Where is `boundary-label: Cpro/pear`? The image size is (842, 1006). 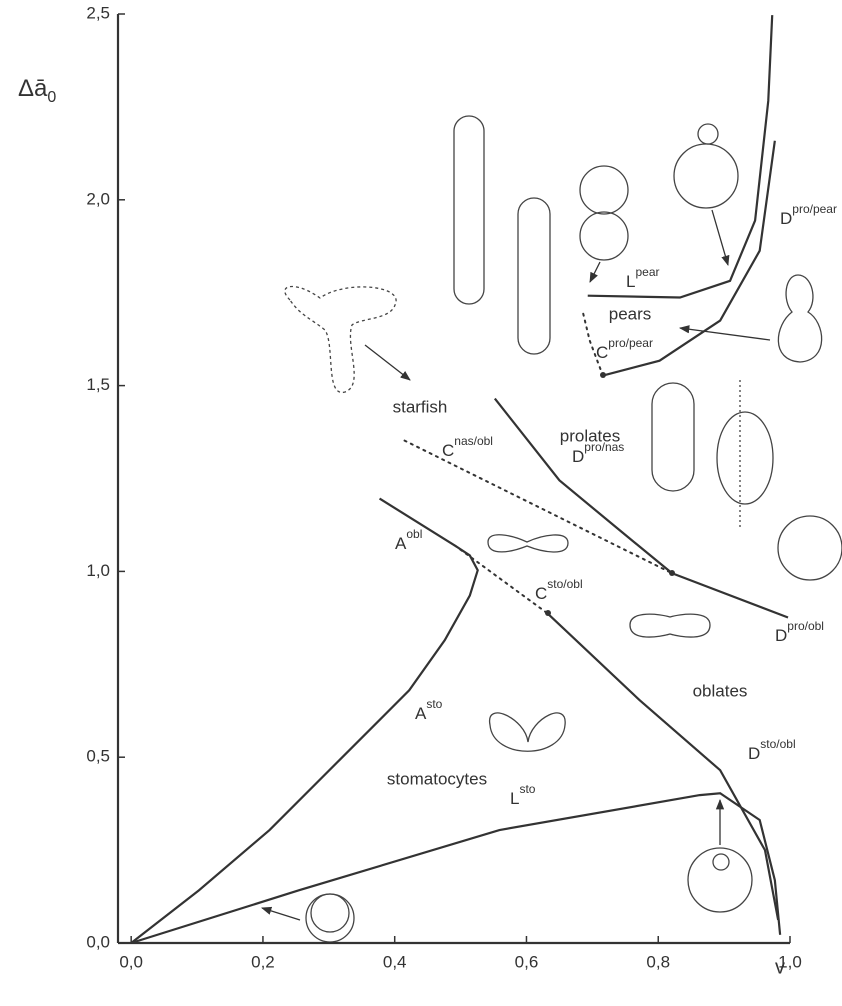 boundary-label: Cpro/pear is located at coordinates (624, 349).